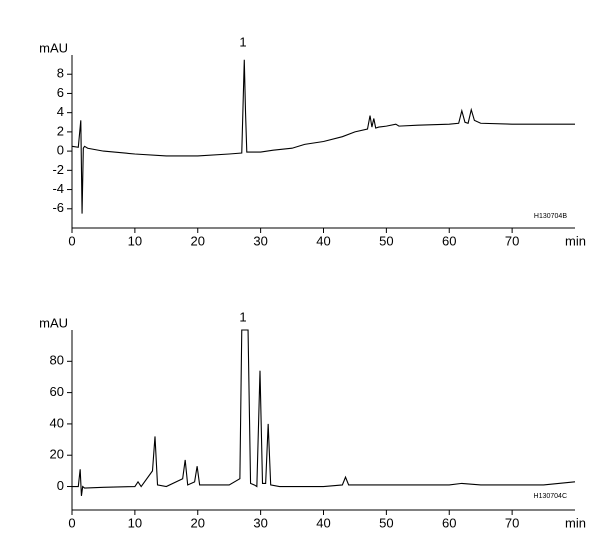  I want to click on y-tick-label: 40, so click(57, 422).